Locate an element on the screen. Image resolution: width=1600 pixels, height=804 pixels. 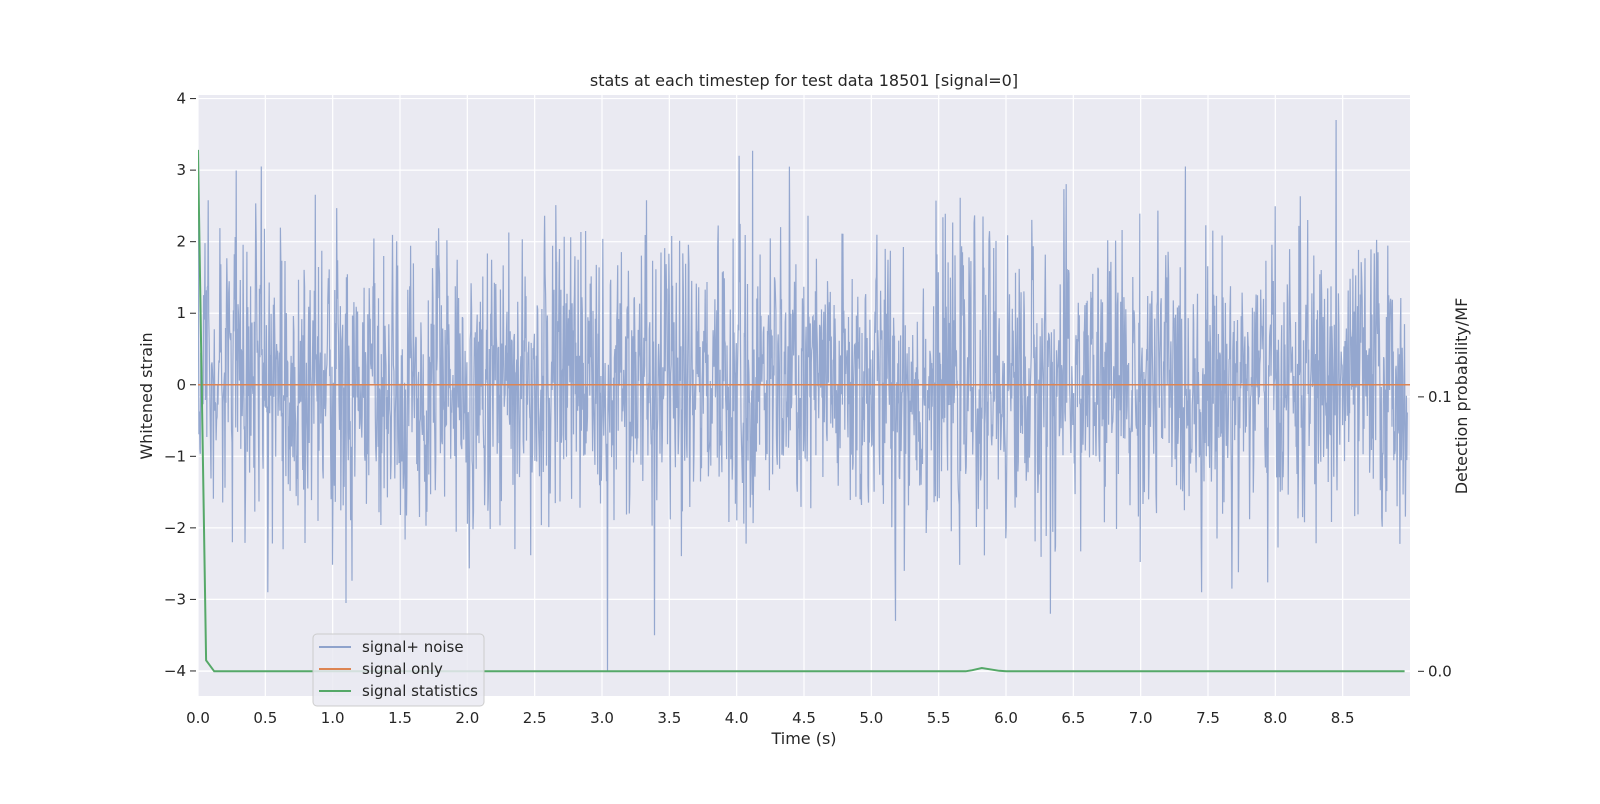
x-tick-label: 0.5 is located at coordinates (265, 718).